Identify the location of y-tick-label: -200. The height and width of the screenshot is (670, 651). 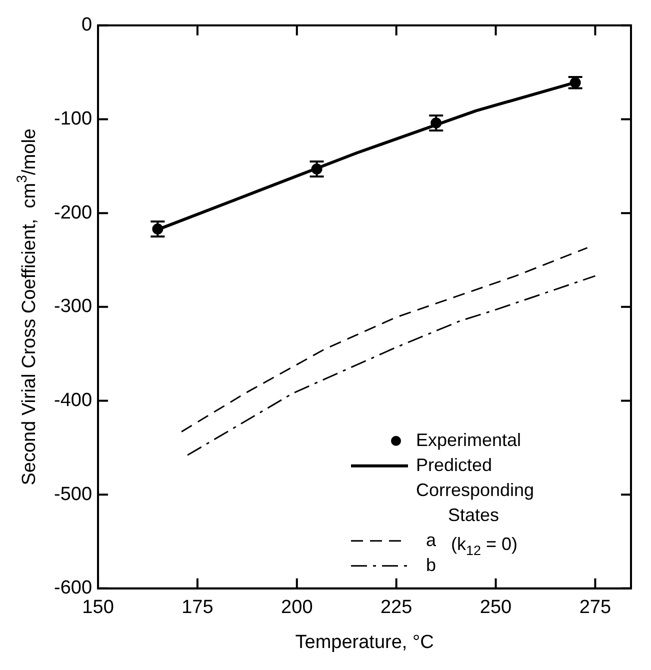
(73, 213).